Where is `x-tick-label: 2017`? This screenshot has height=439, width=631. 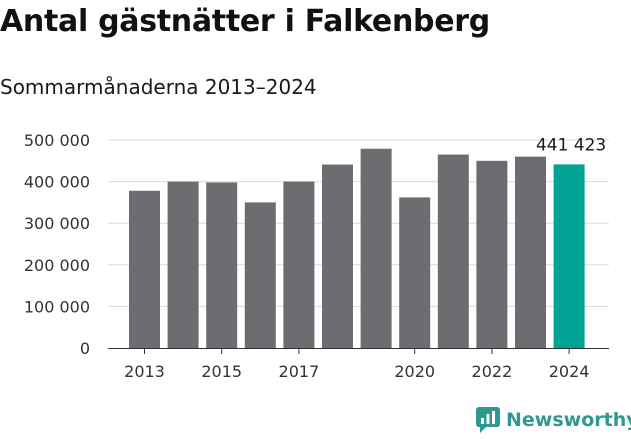 x-tick-label: 2017 is located at coordinates (299, 371).